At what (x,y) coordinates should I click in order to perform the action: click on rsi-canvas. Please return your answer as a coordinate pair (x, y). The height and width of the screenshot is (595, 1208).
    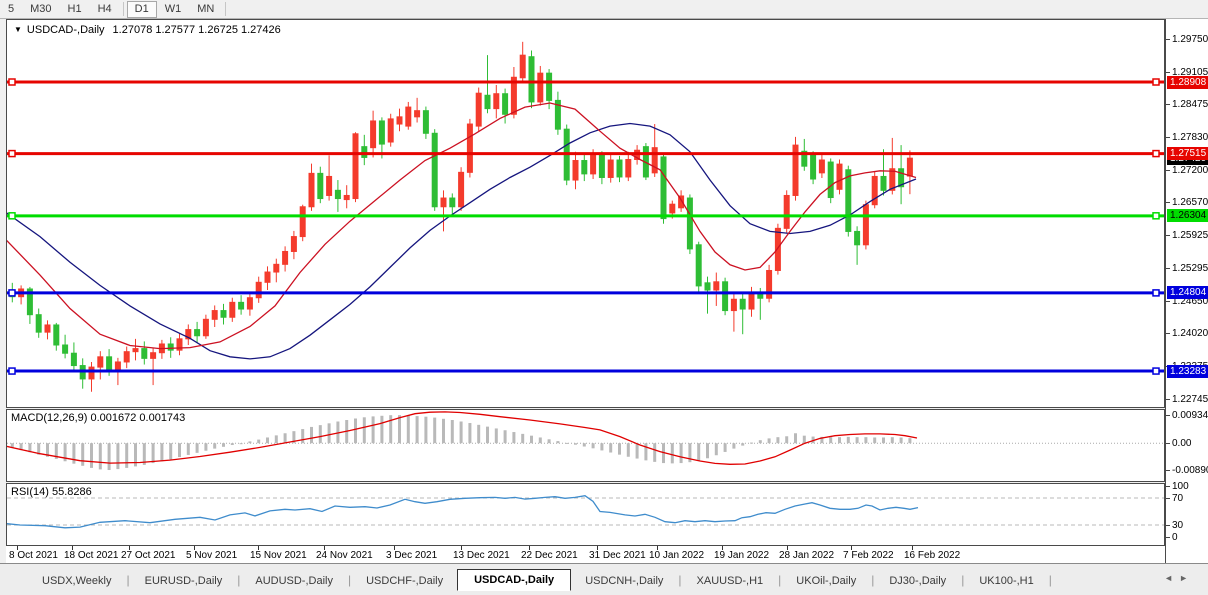
    Looking at the image, I should click on (585, 514).